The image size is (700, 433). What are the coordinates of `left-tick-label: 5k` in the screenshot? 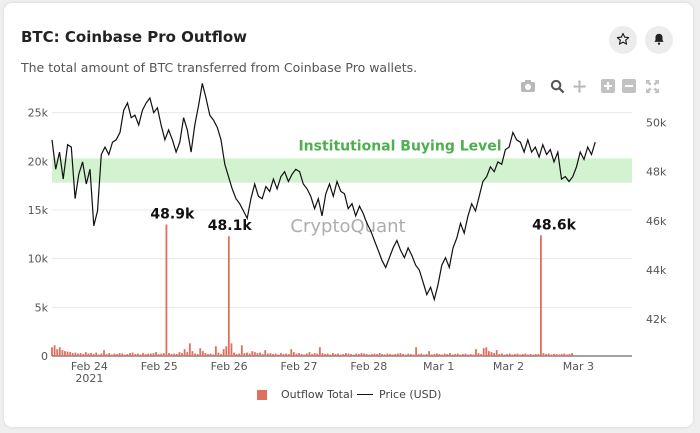 It's located at (42, 307).